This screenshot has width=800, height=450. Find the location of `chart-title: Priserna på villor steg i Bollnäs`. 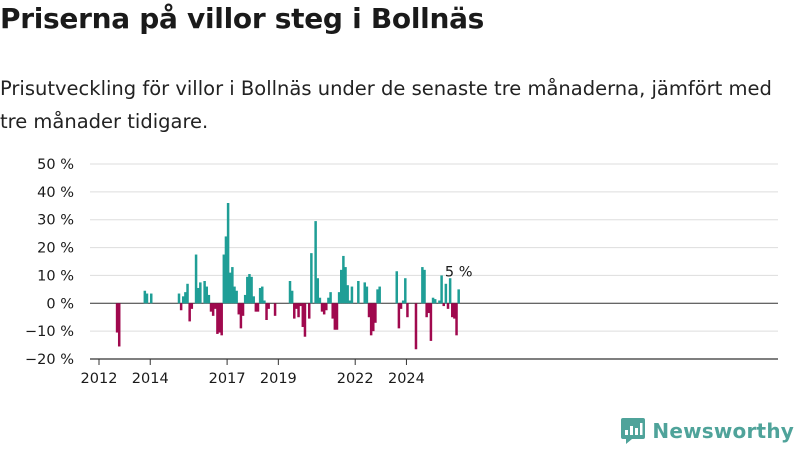

chart-title: Priserna på villor steg i Bollnäs is located at coordinates (242, 18).